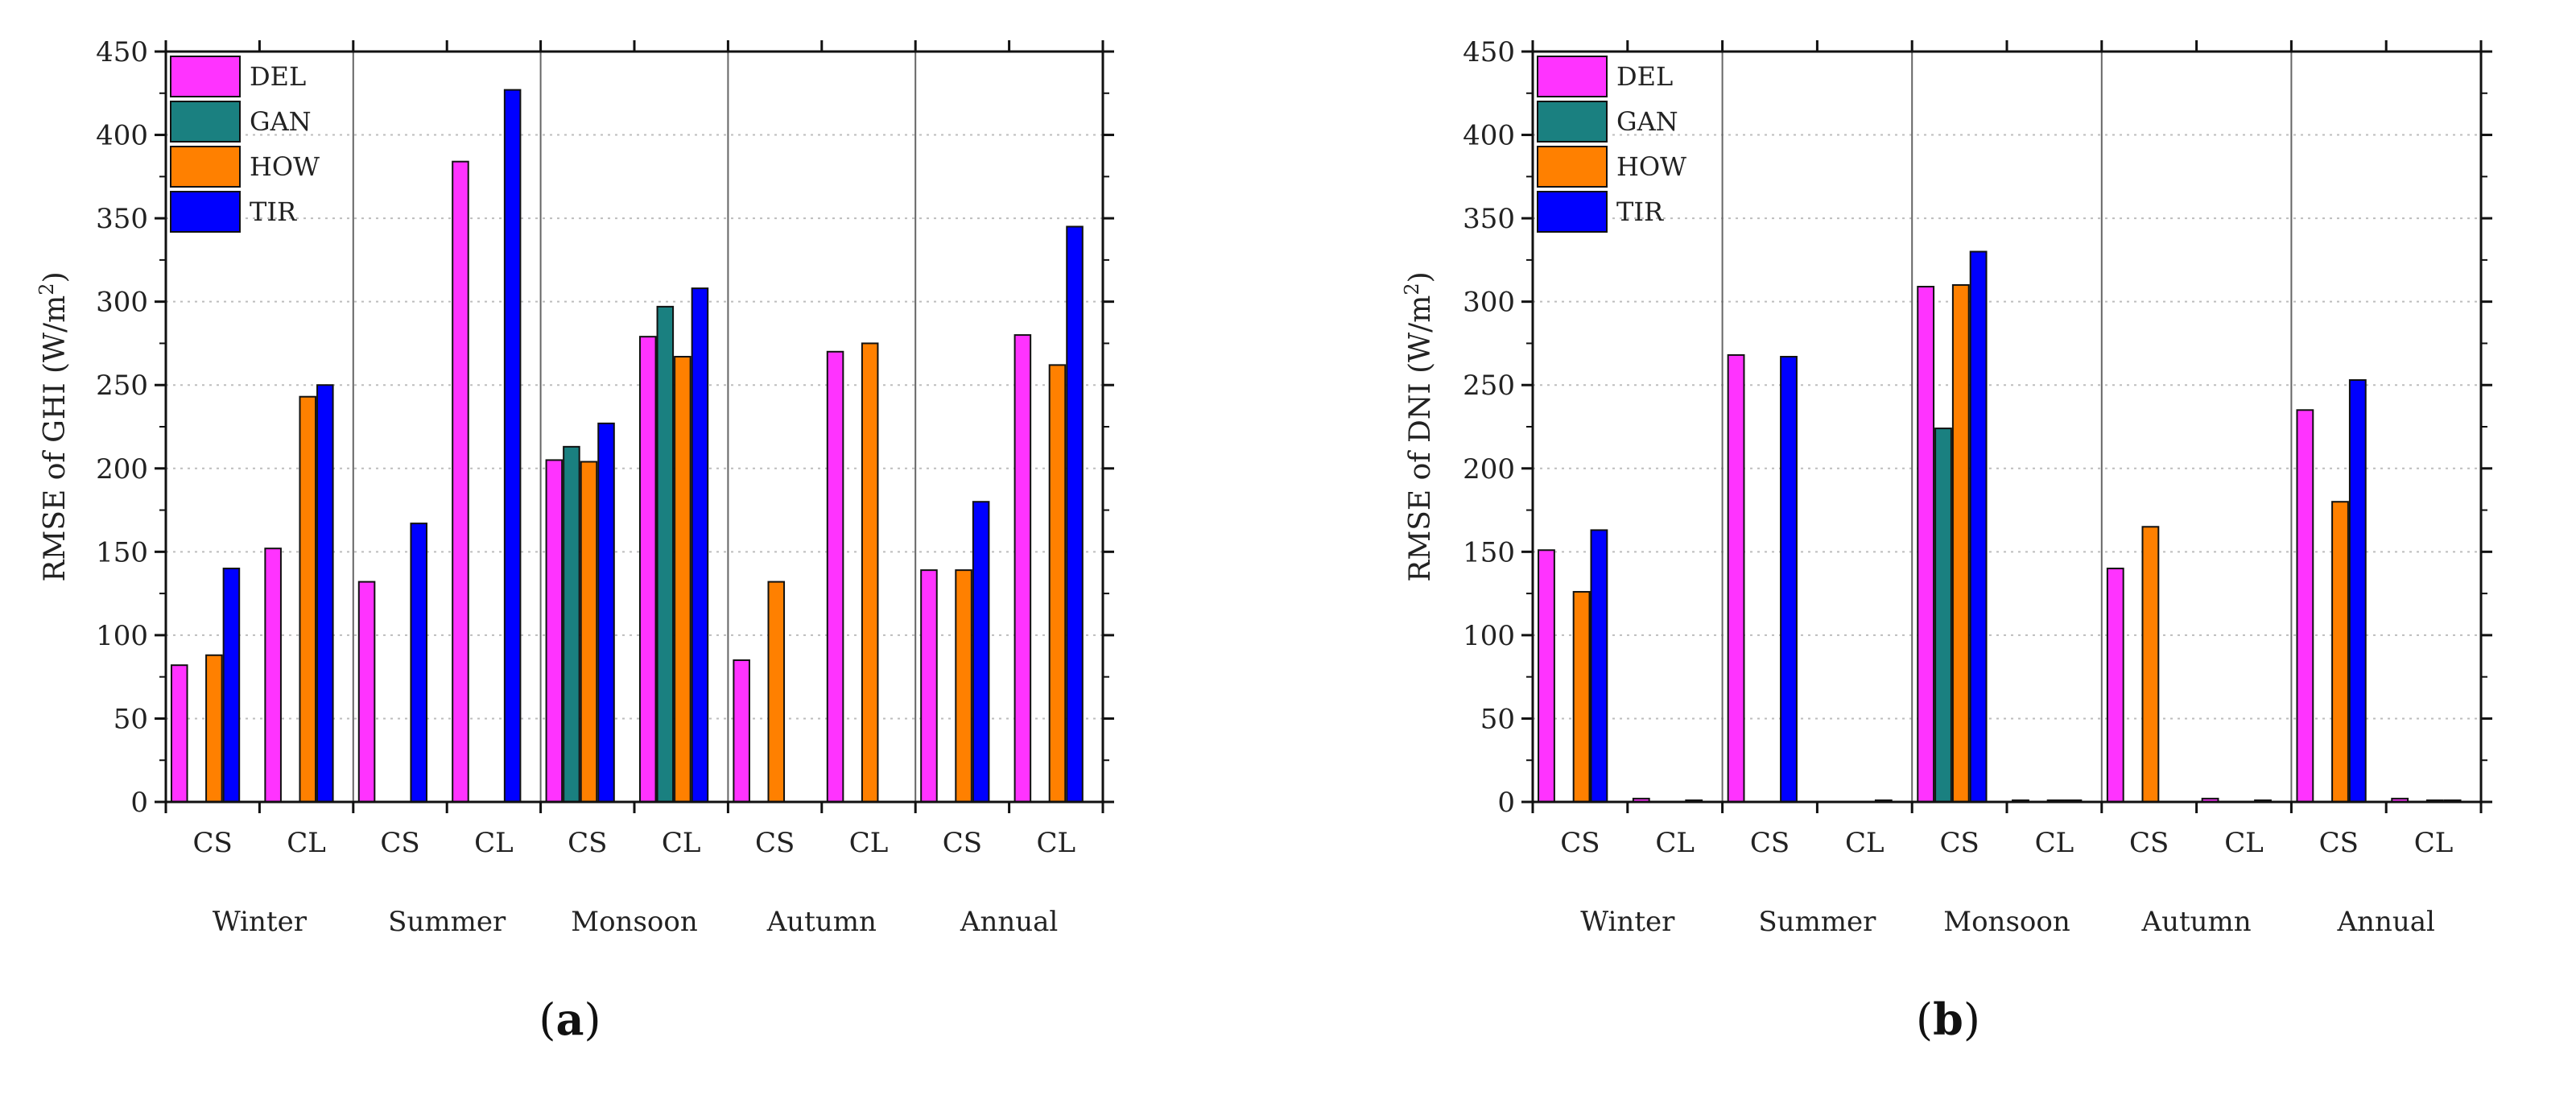  I want to click on bar-del-summer-cl, so click(460, 481).